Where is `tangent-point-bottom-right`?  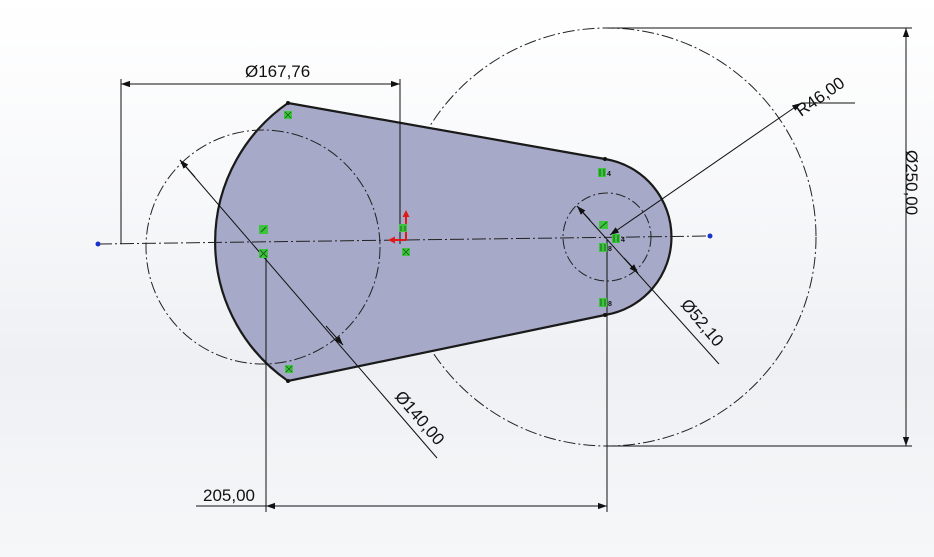
tangent-point-bottom-right is located at coordinates (605, 315).